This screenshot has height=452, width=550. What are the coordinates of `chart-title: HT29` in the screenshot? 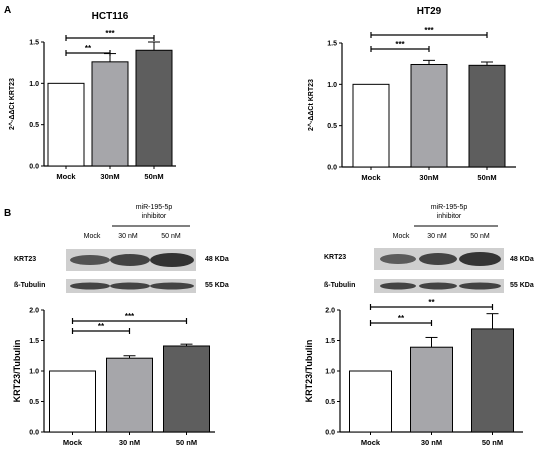 It's located at (429, 11).